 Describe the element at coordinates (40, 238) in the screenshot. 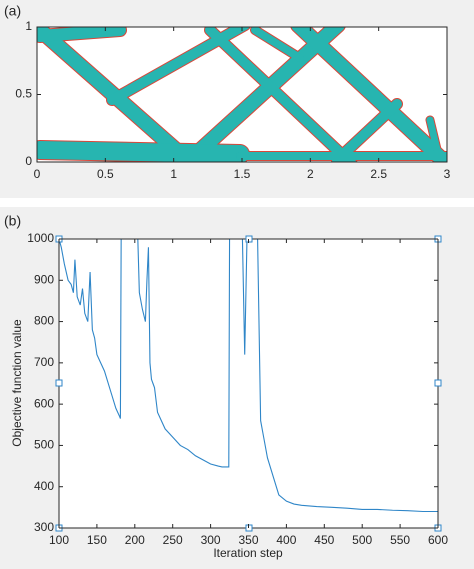

I see `y-tick-label: 1000` at that location.